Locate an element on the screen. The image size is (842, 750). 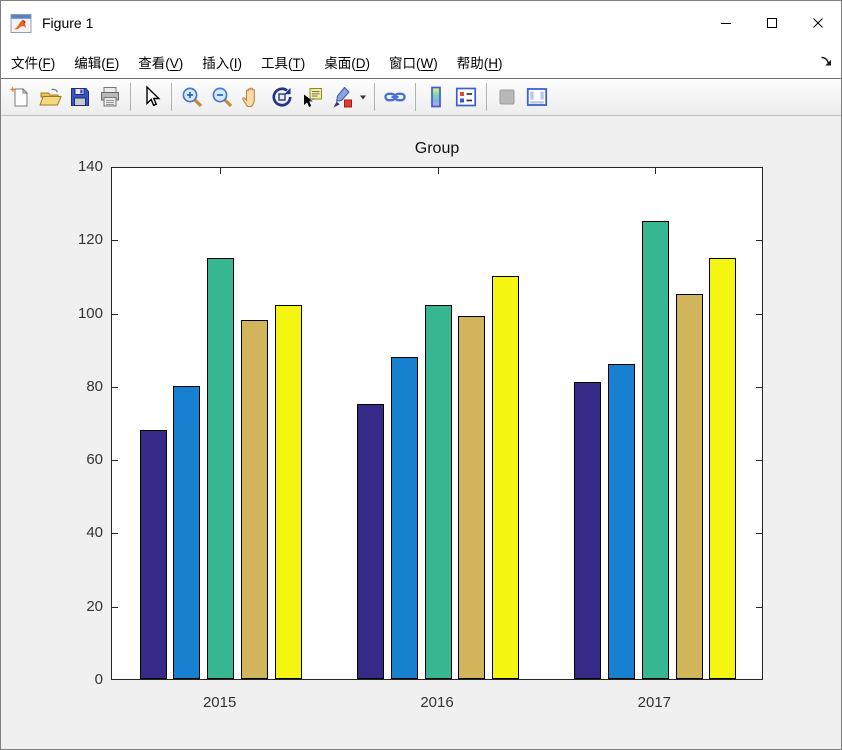
close-button is located at coordinates (818, 23).